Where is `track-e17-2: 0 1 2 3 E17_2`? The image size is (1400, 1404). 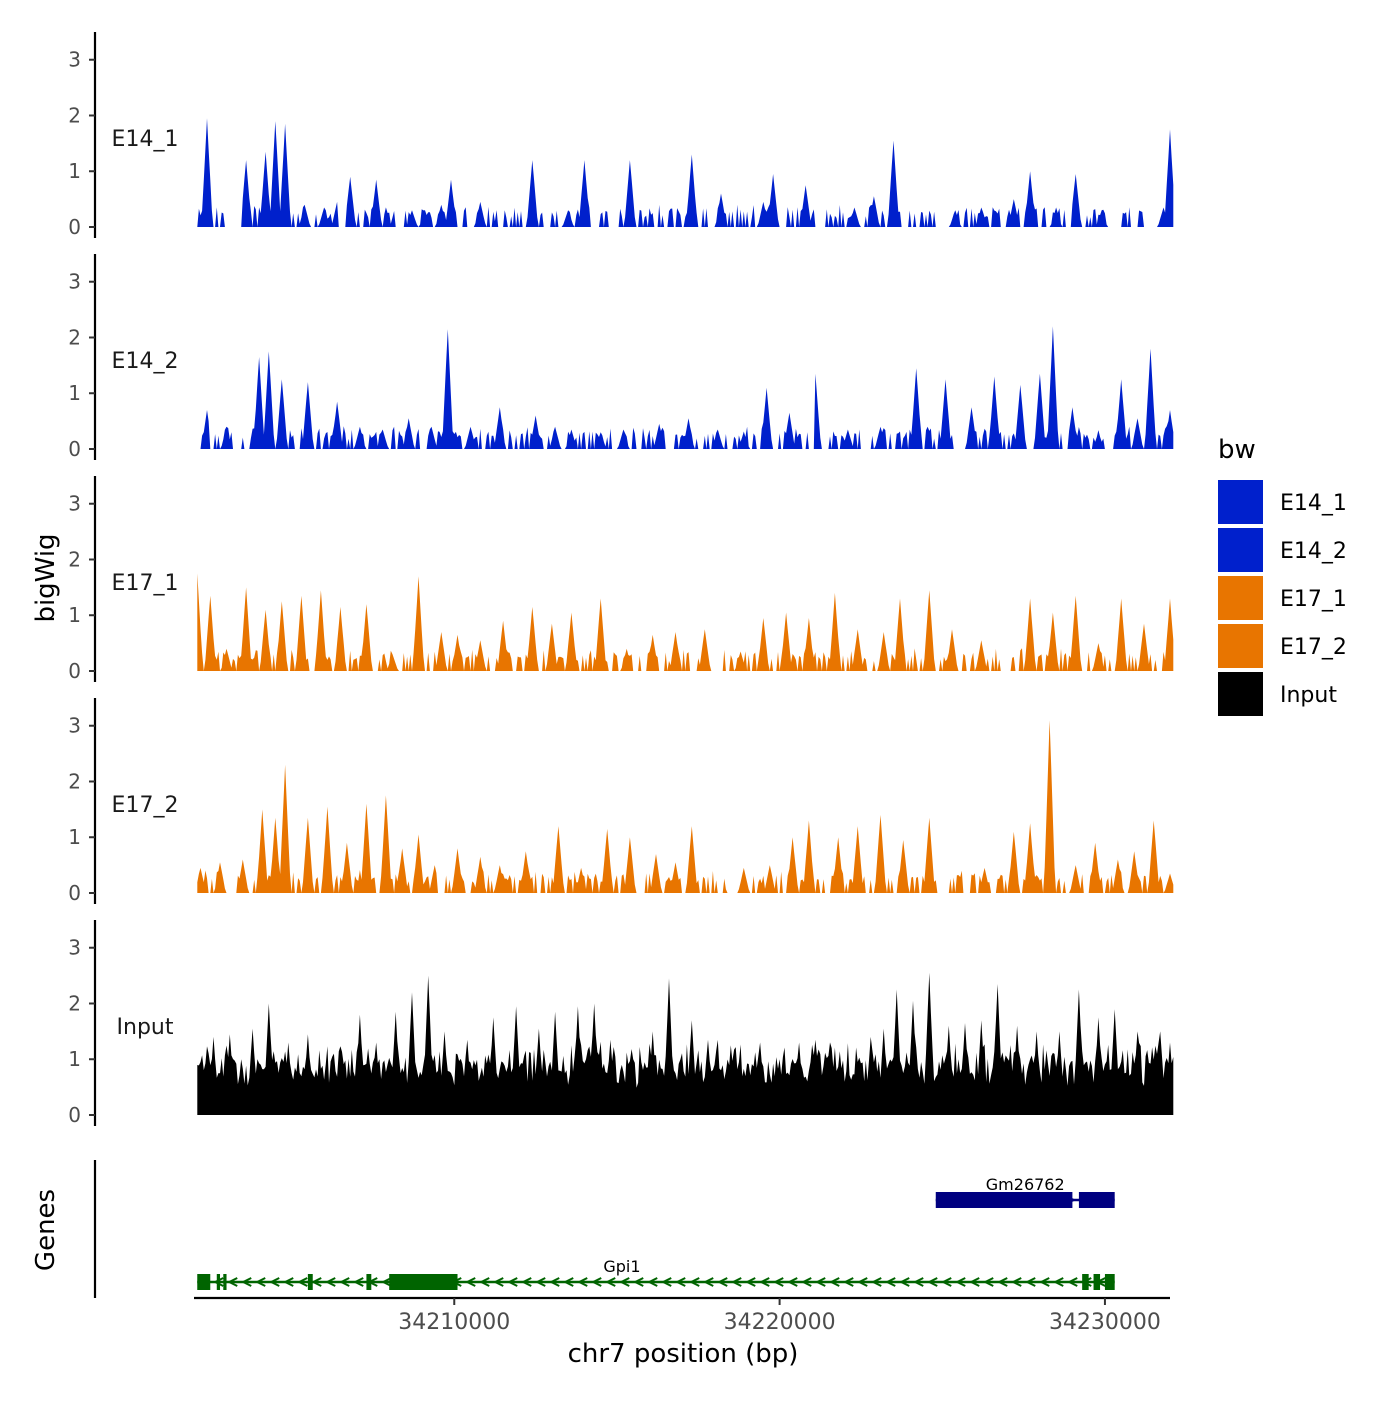 track-e17-2: 0 1 2 3 E17_2 is located at coordinates (621, 801).